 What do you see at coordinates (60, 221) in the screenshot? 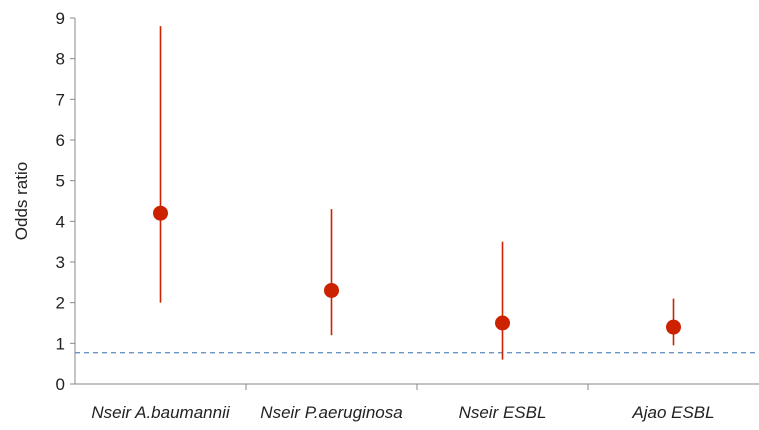
I see `y-tick-label: 4` at bounding box center [60, 221].